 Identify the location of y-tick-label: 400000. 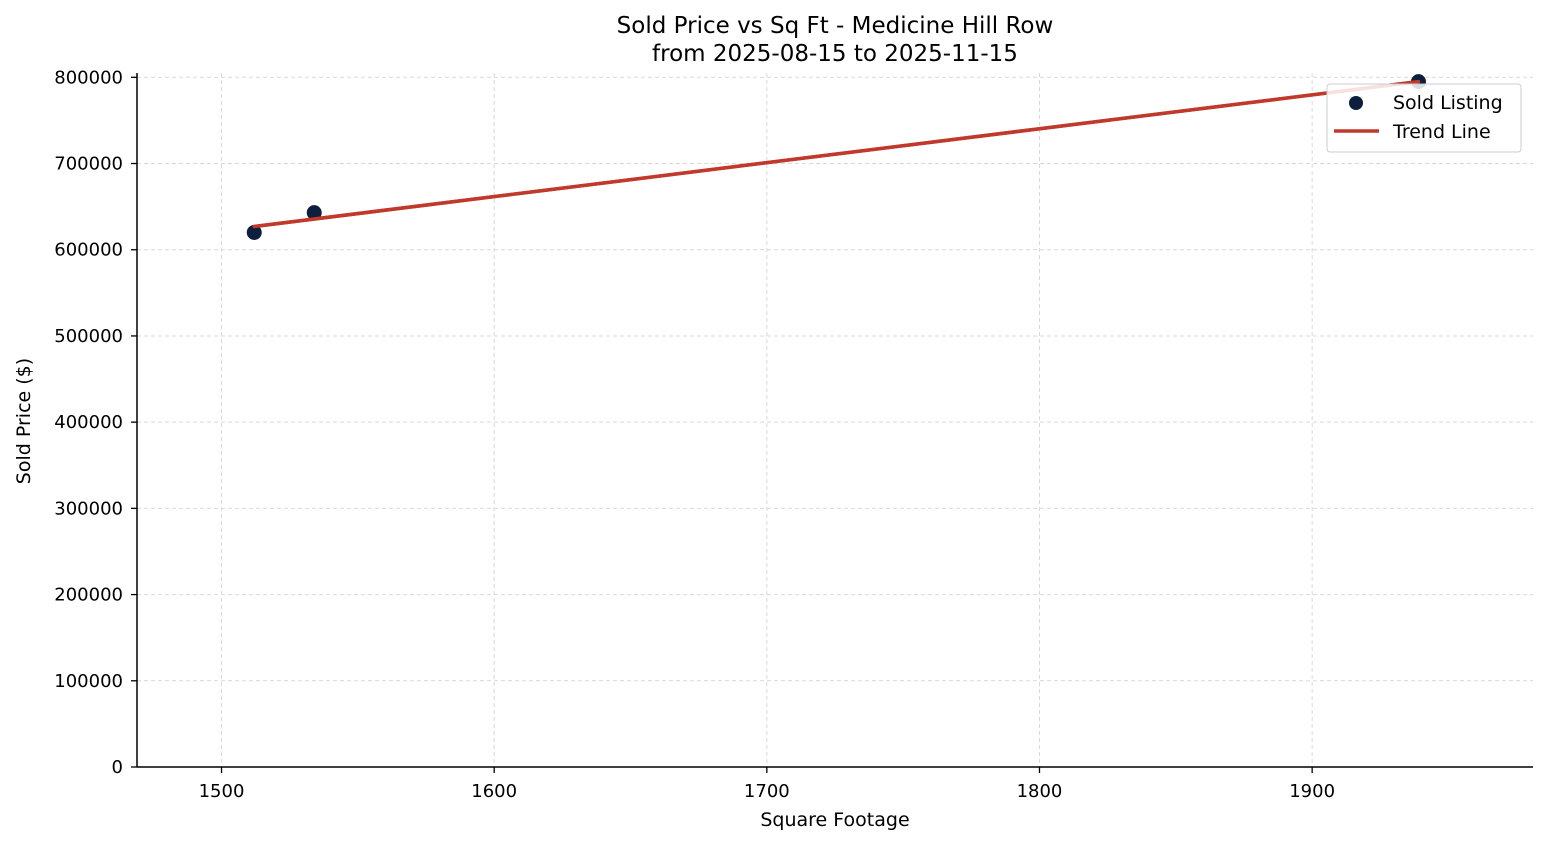
(88, 422).